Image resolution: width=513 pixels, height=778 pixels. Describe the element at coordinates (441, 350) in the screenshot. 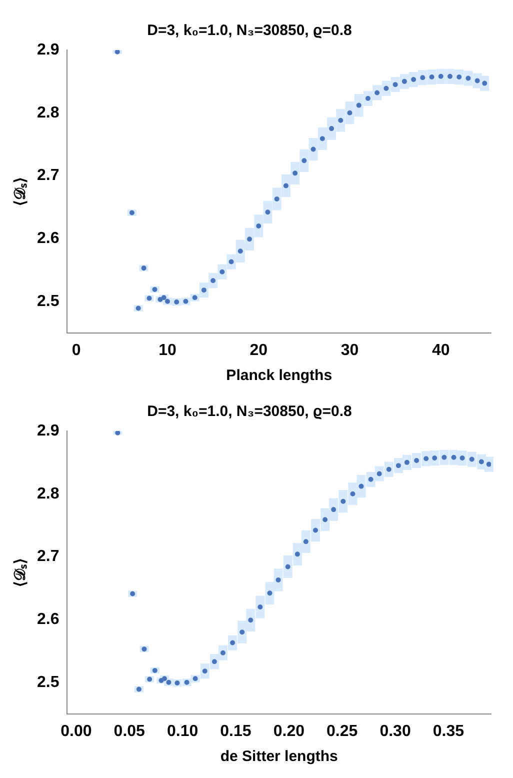

I see `x-tick-label: 40` at that location.